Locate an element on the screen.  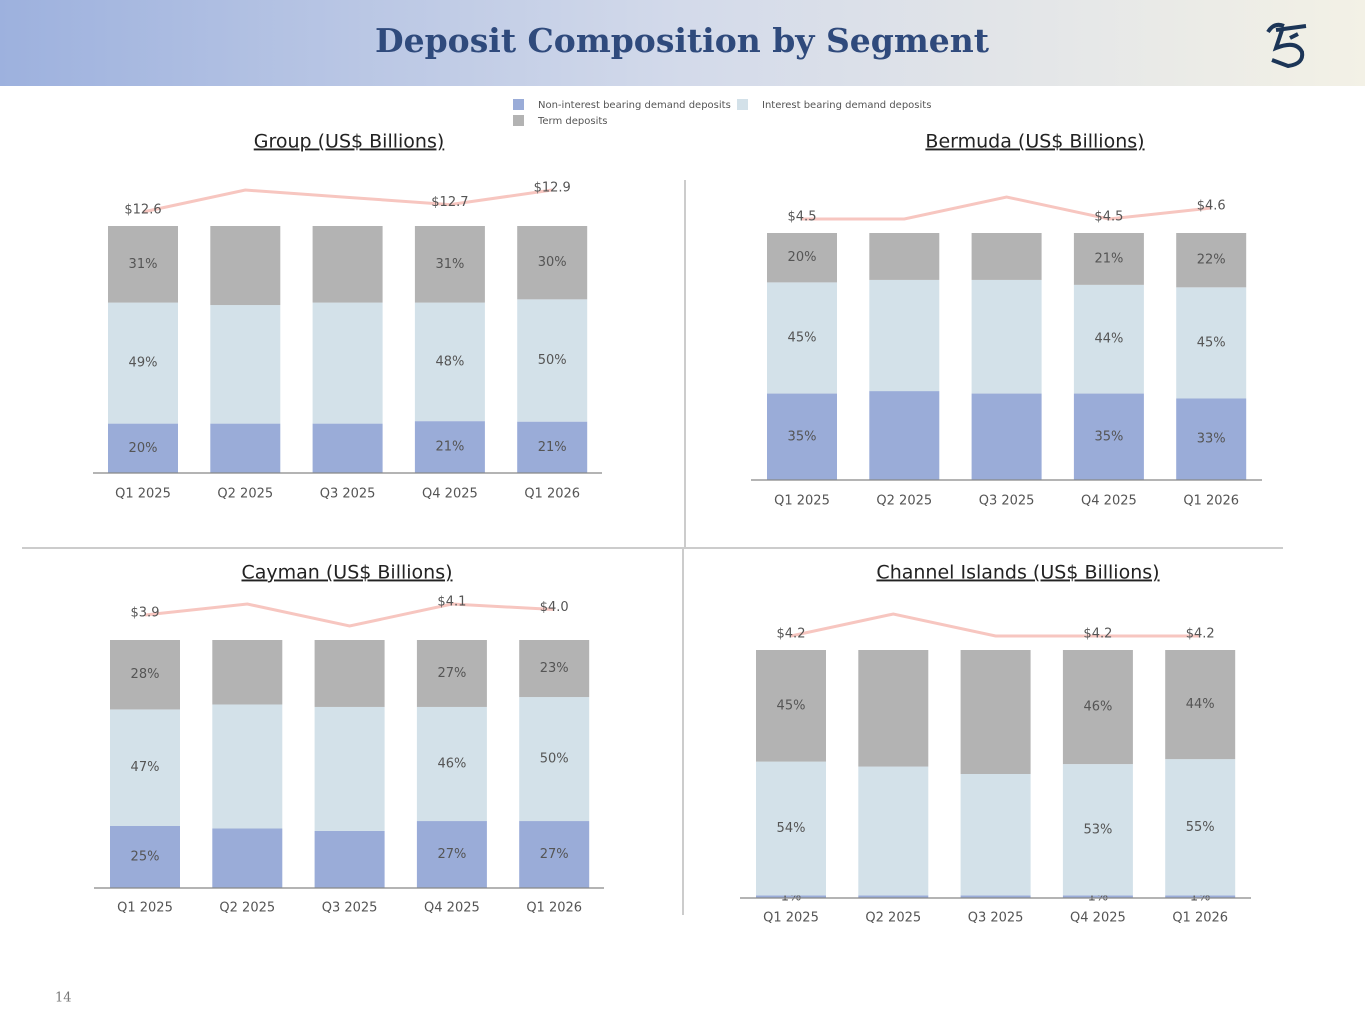
chart-title: Bermuda (US$ Billions) is located at coordinates (1034, 142).